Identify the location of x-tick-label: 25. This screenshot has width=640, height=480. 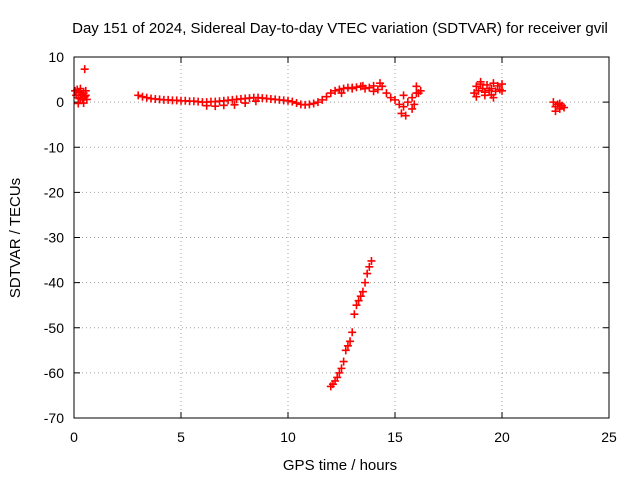
(609, 437).